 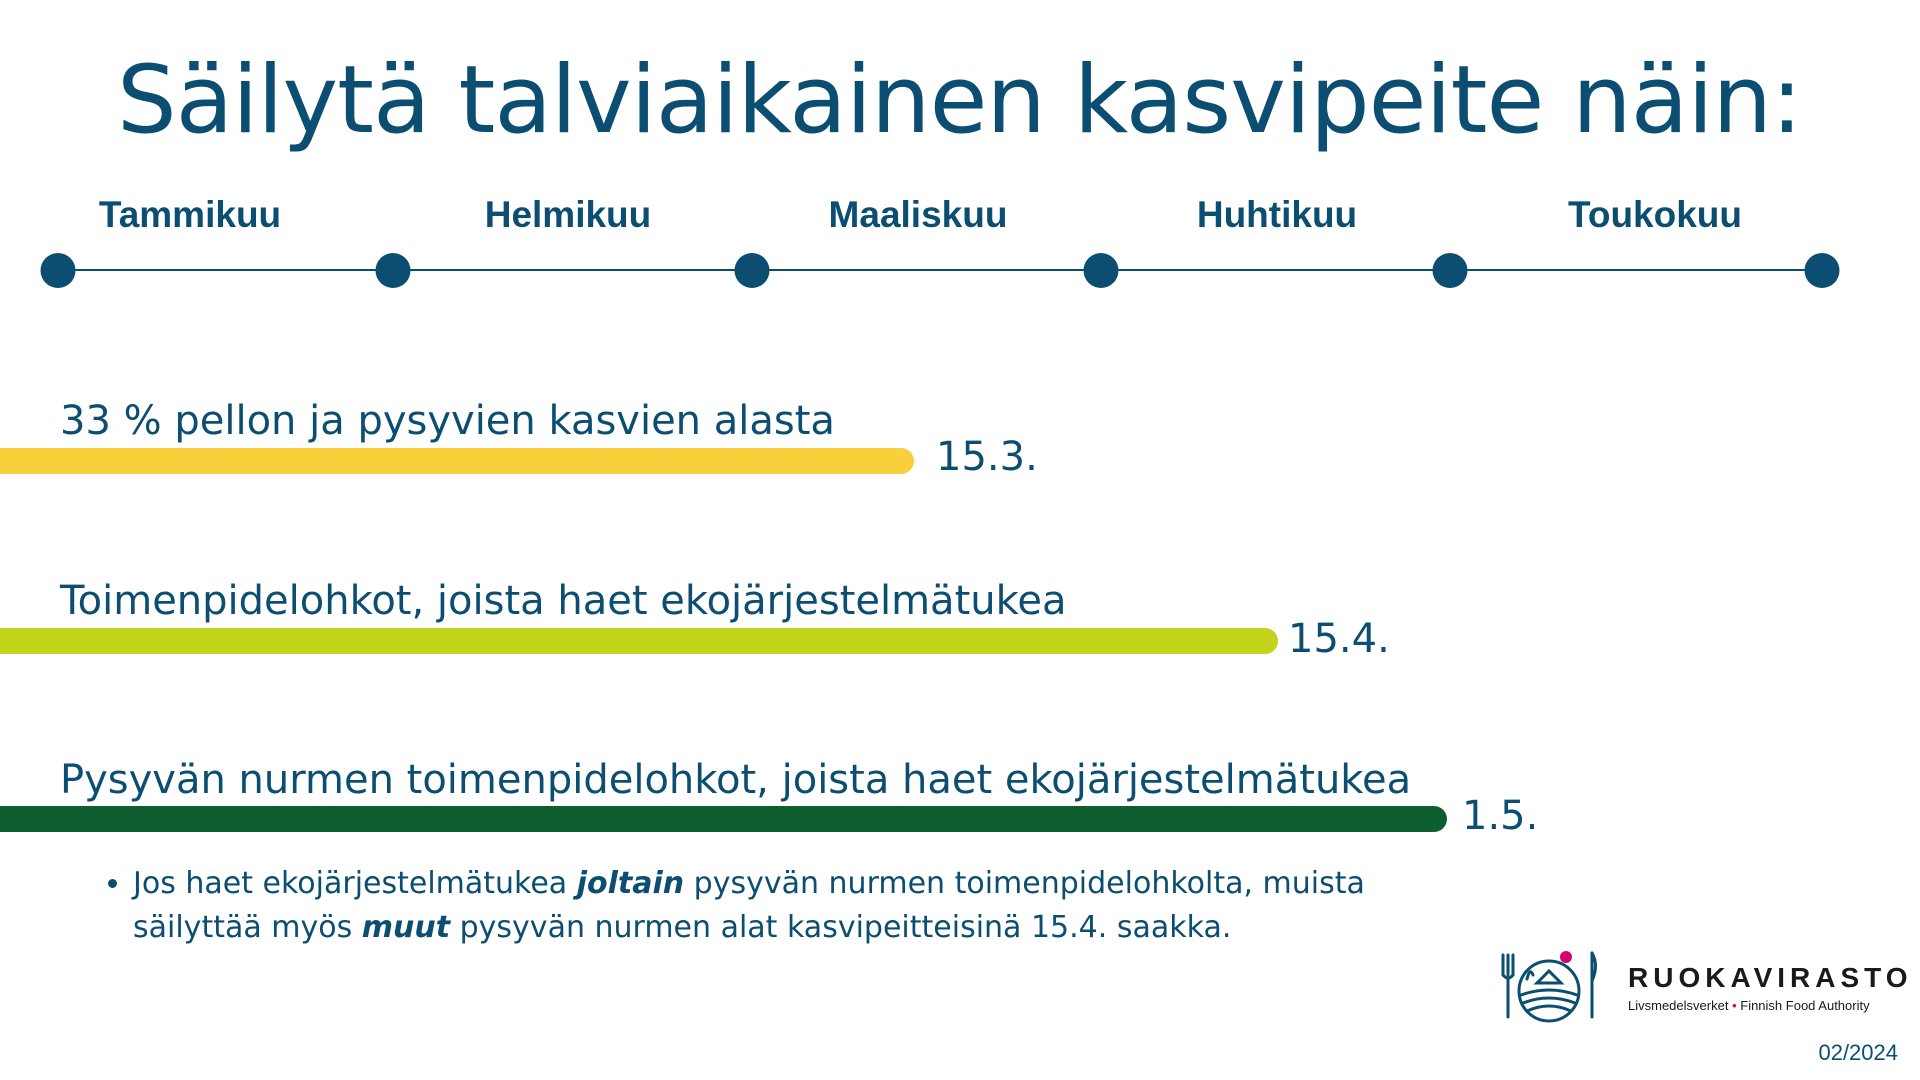 I want to click on bar-end-date: 15.4., so click(x=1339, y=639).